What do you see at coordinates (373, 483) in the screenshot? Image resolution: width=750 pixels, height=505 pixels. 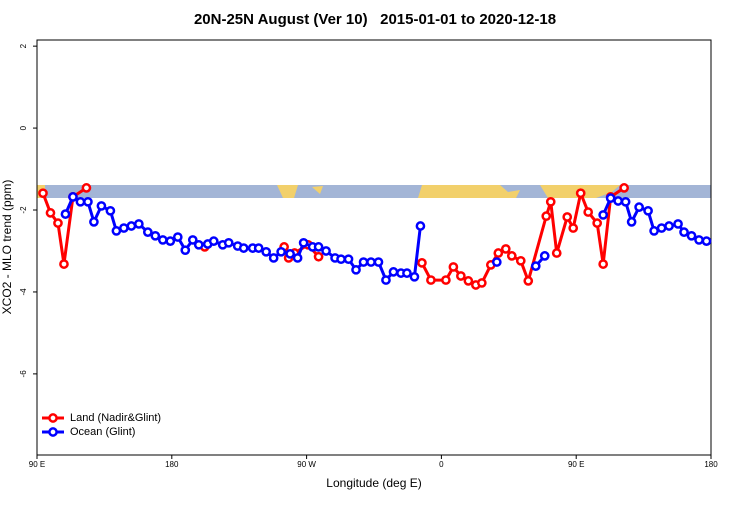 I see `x-axis-label: Longitude (deg E)` at bounding box center [373, 483].